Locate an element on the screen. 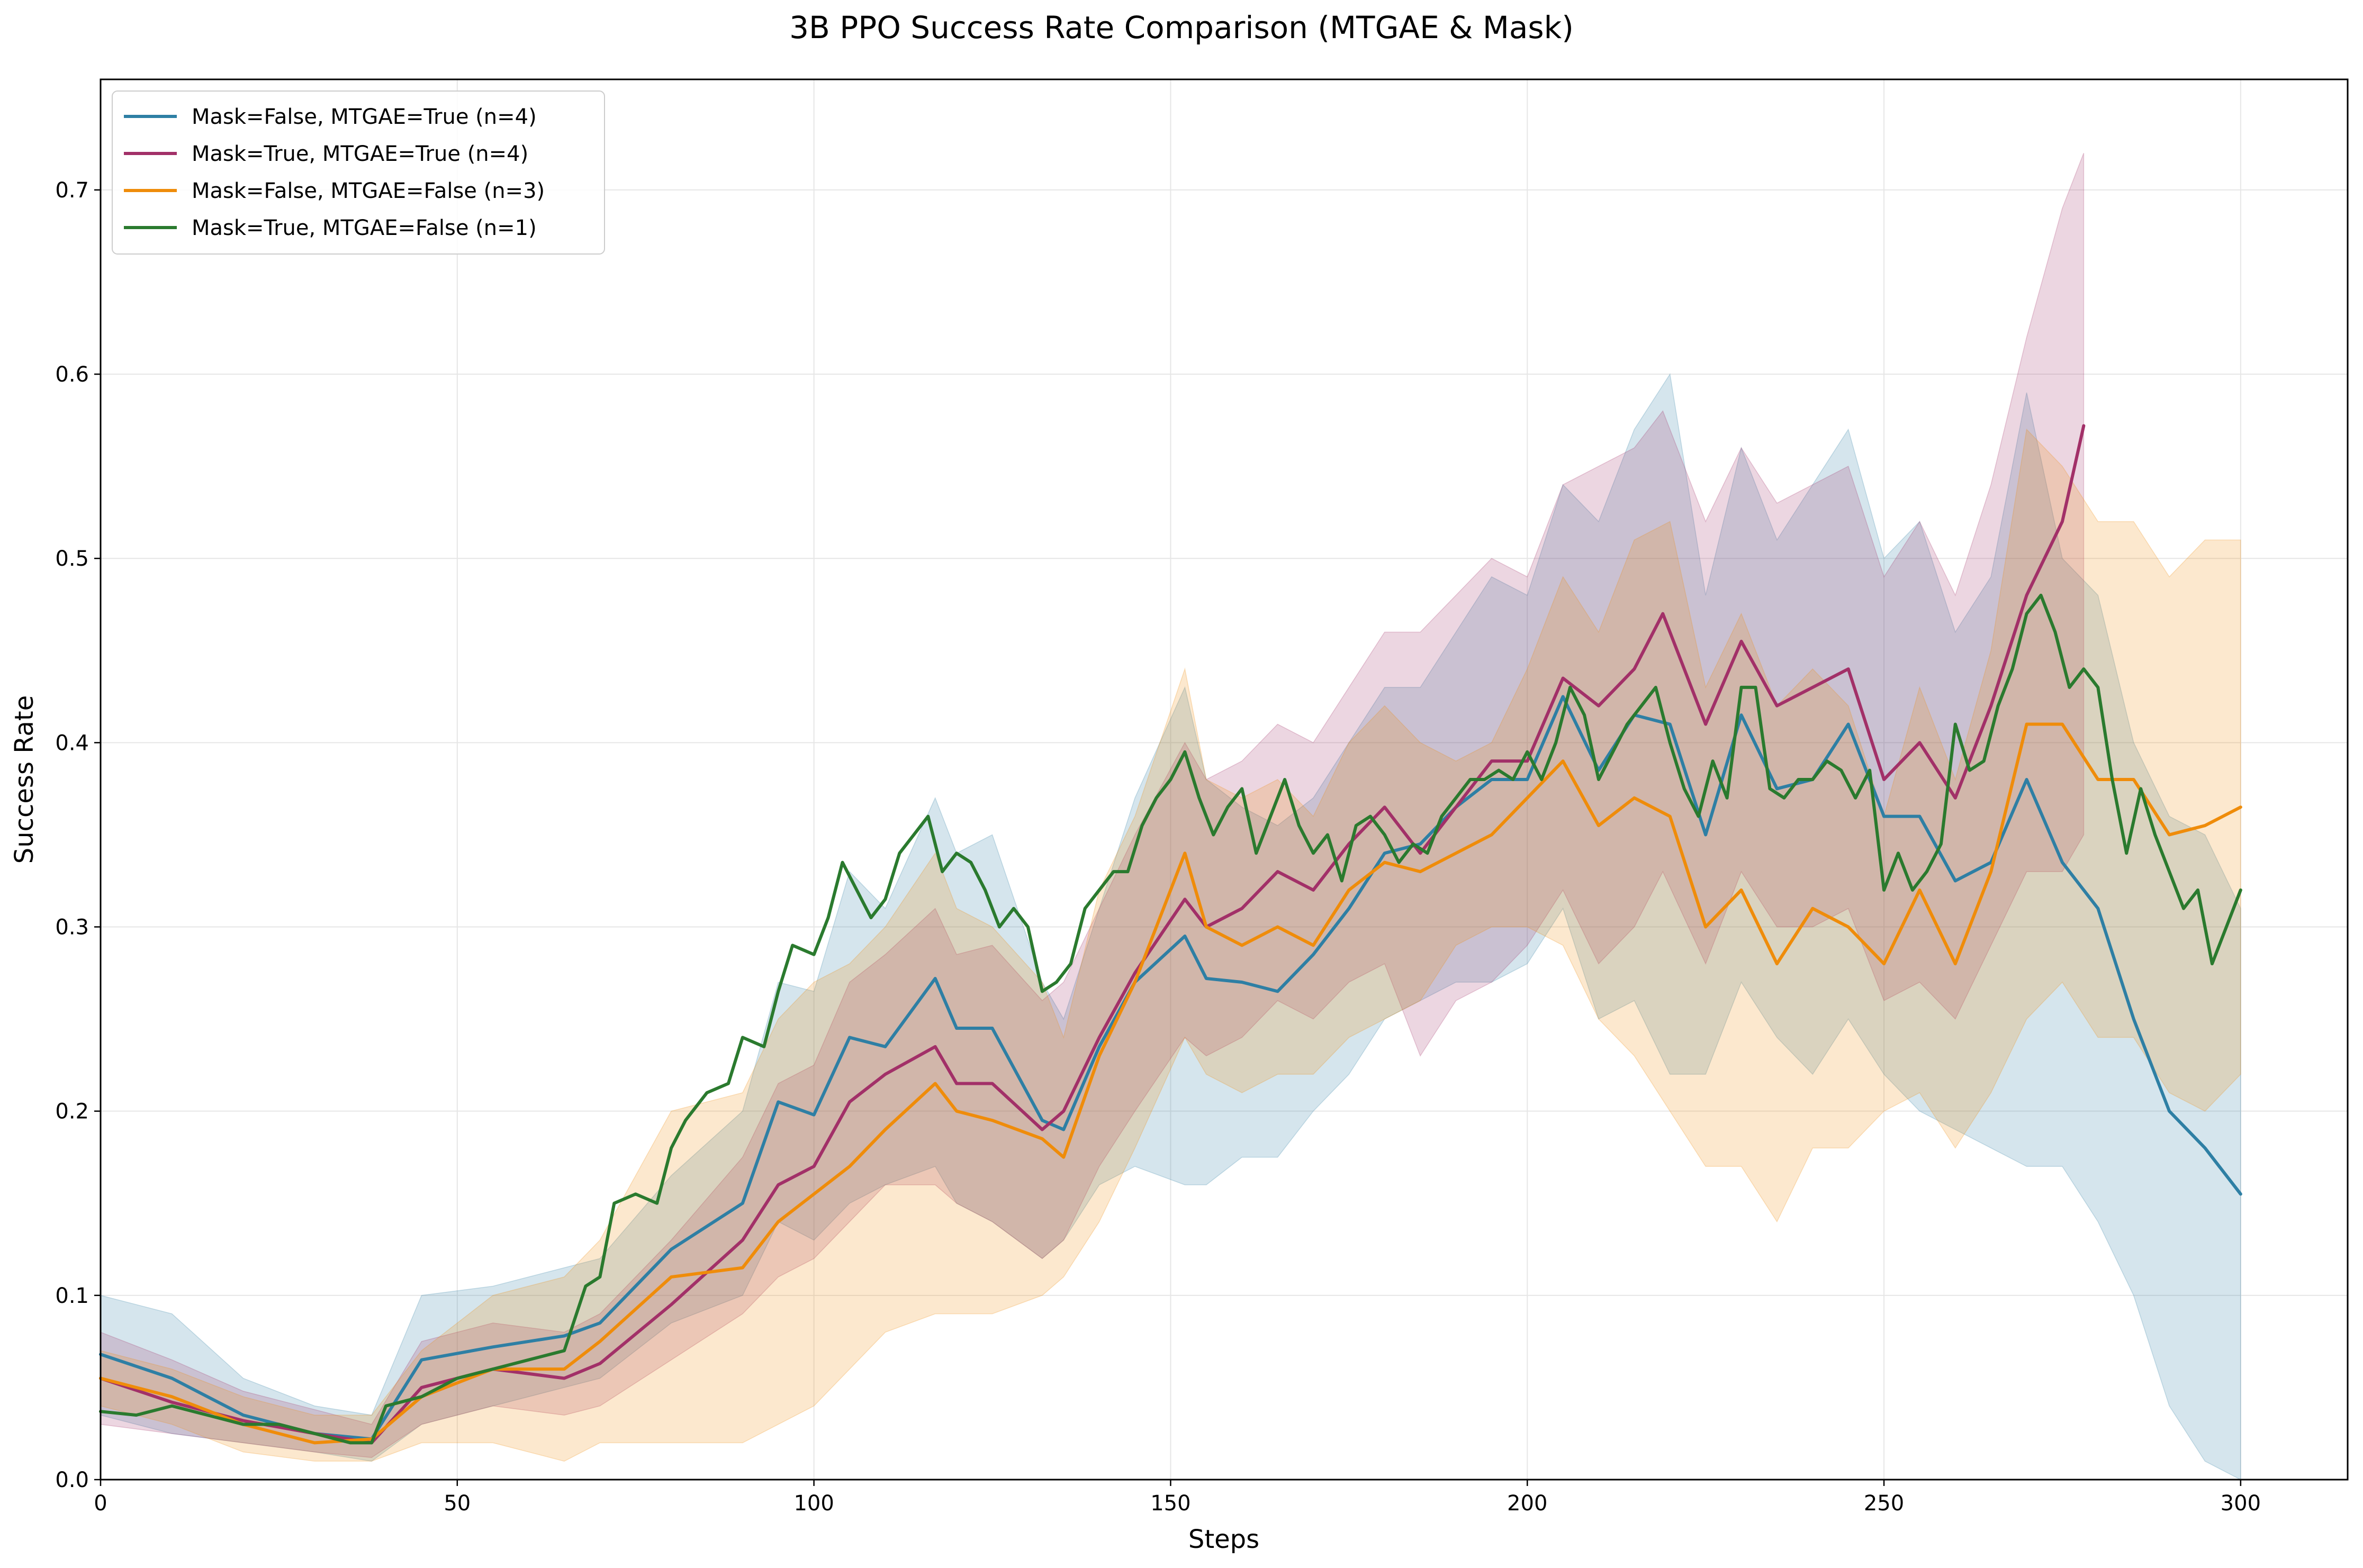 This screenshot has height=1568, width=2363. y-tick-label: 0.6 is located at coordinates (72, 374).